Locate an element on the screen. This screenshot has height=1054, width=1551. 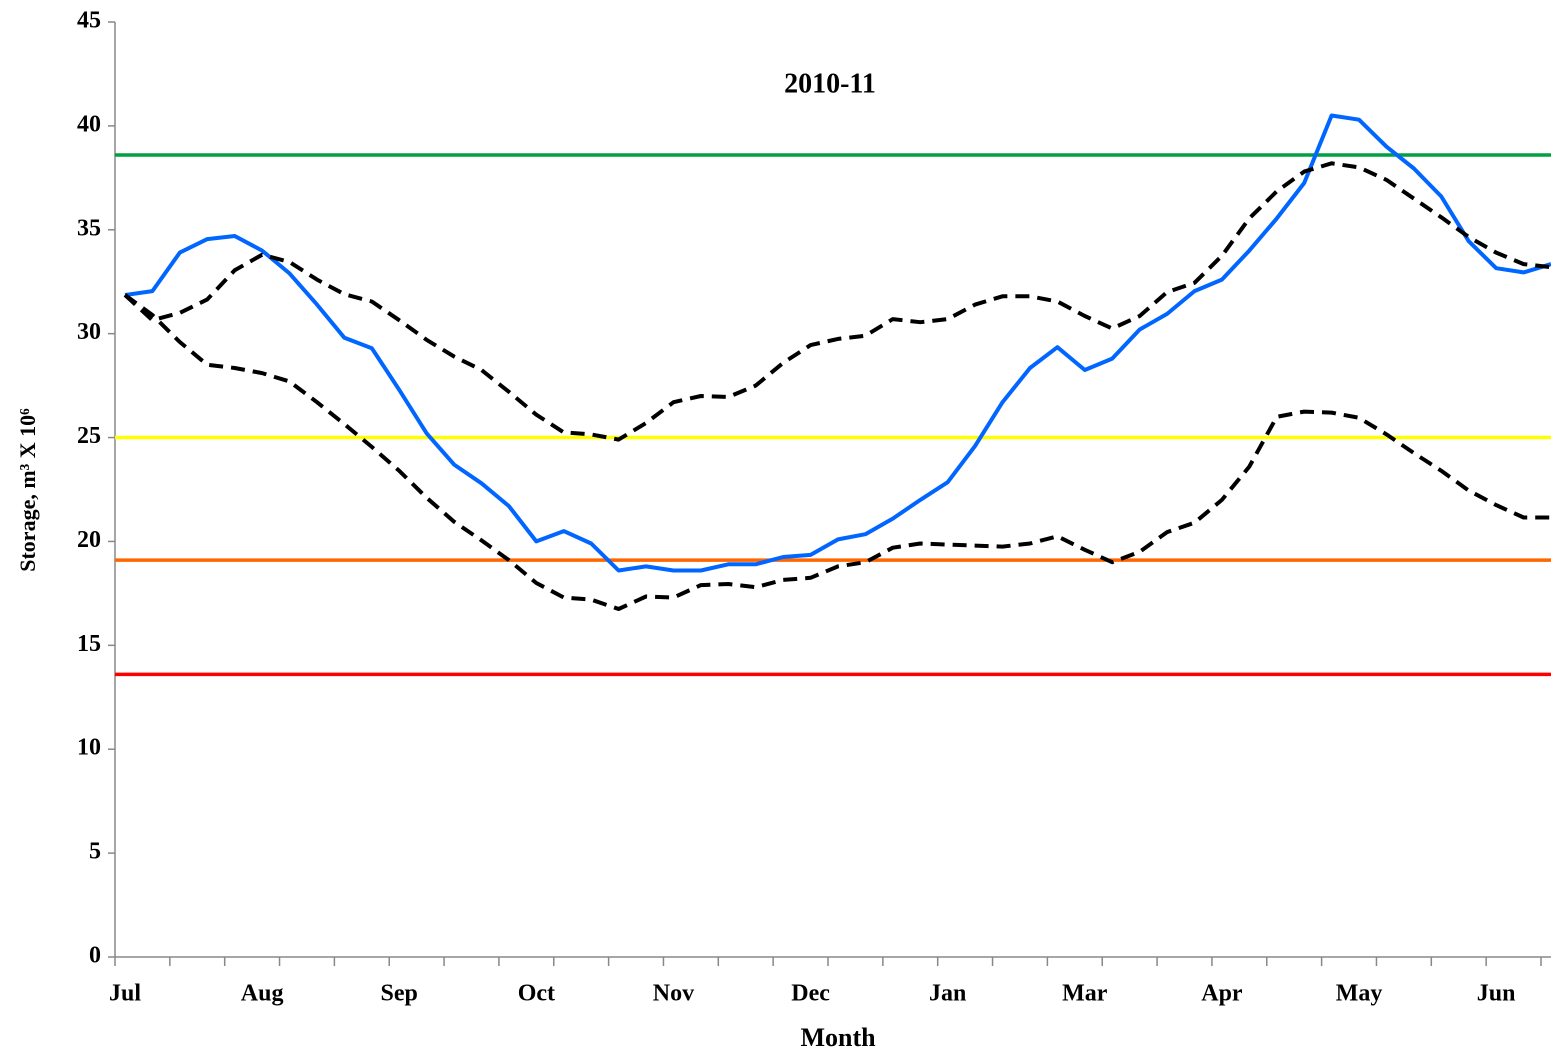
y-tick-label: 45 is located at coordinates (89, 21).